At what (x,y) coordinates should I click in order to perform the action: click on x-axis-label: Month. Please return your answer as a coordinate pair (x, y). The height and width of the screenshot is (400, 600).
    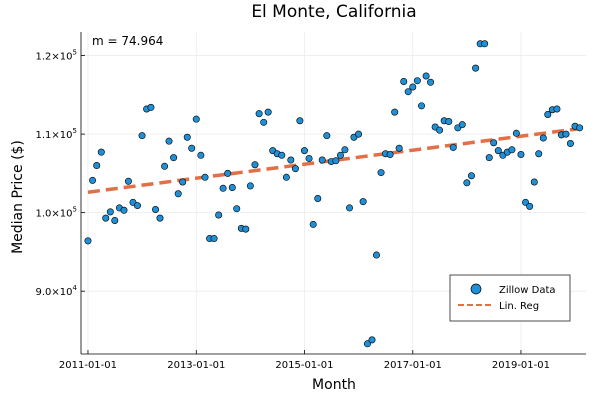
    Looking at the image, I should click on (334, 385).